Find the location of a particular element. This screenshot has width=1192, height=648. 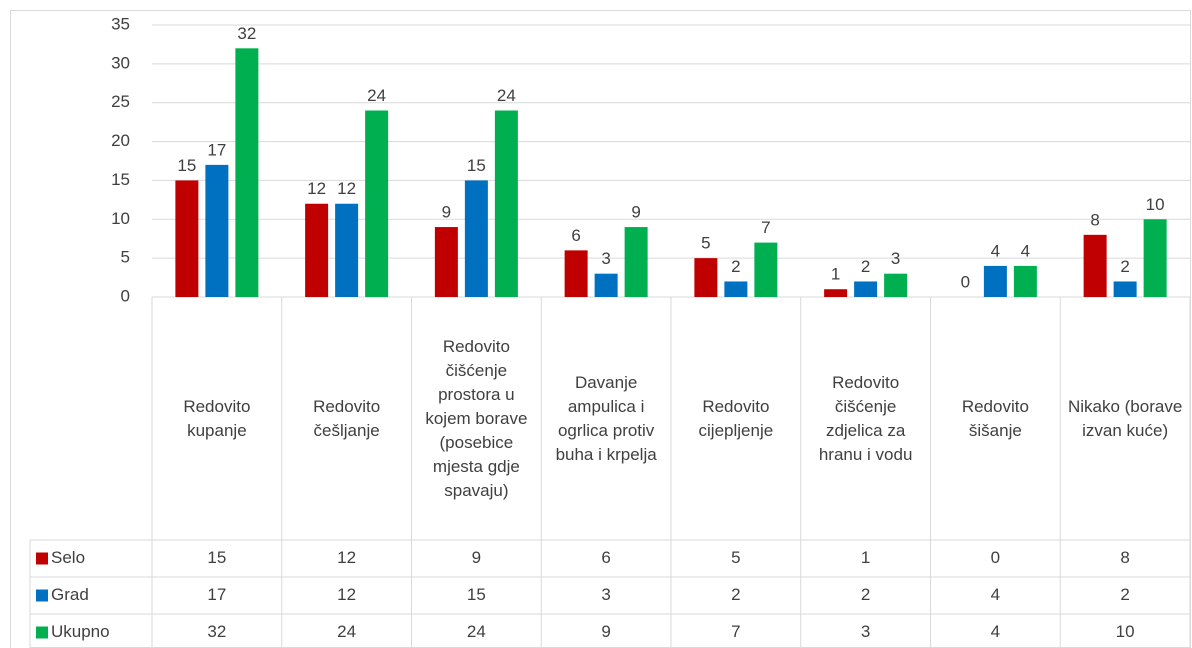

table-value: 32 is located at coordinates (216, 631).